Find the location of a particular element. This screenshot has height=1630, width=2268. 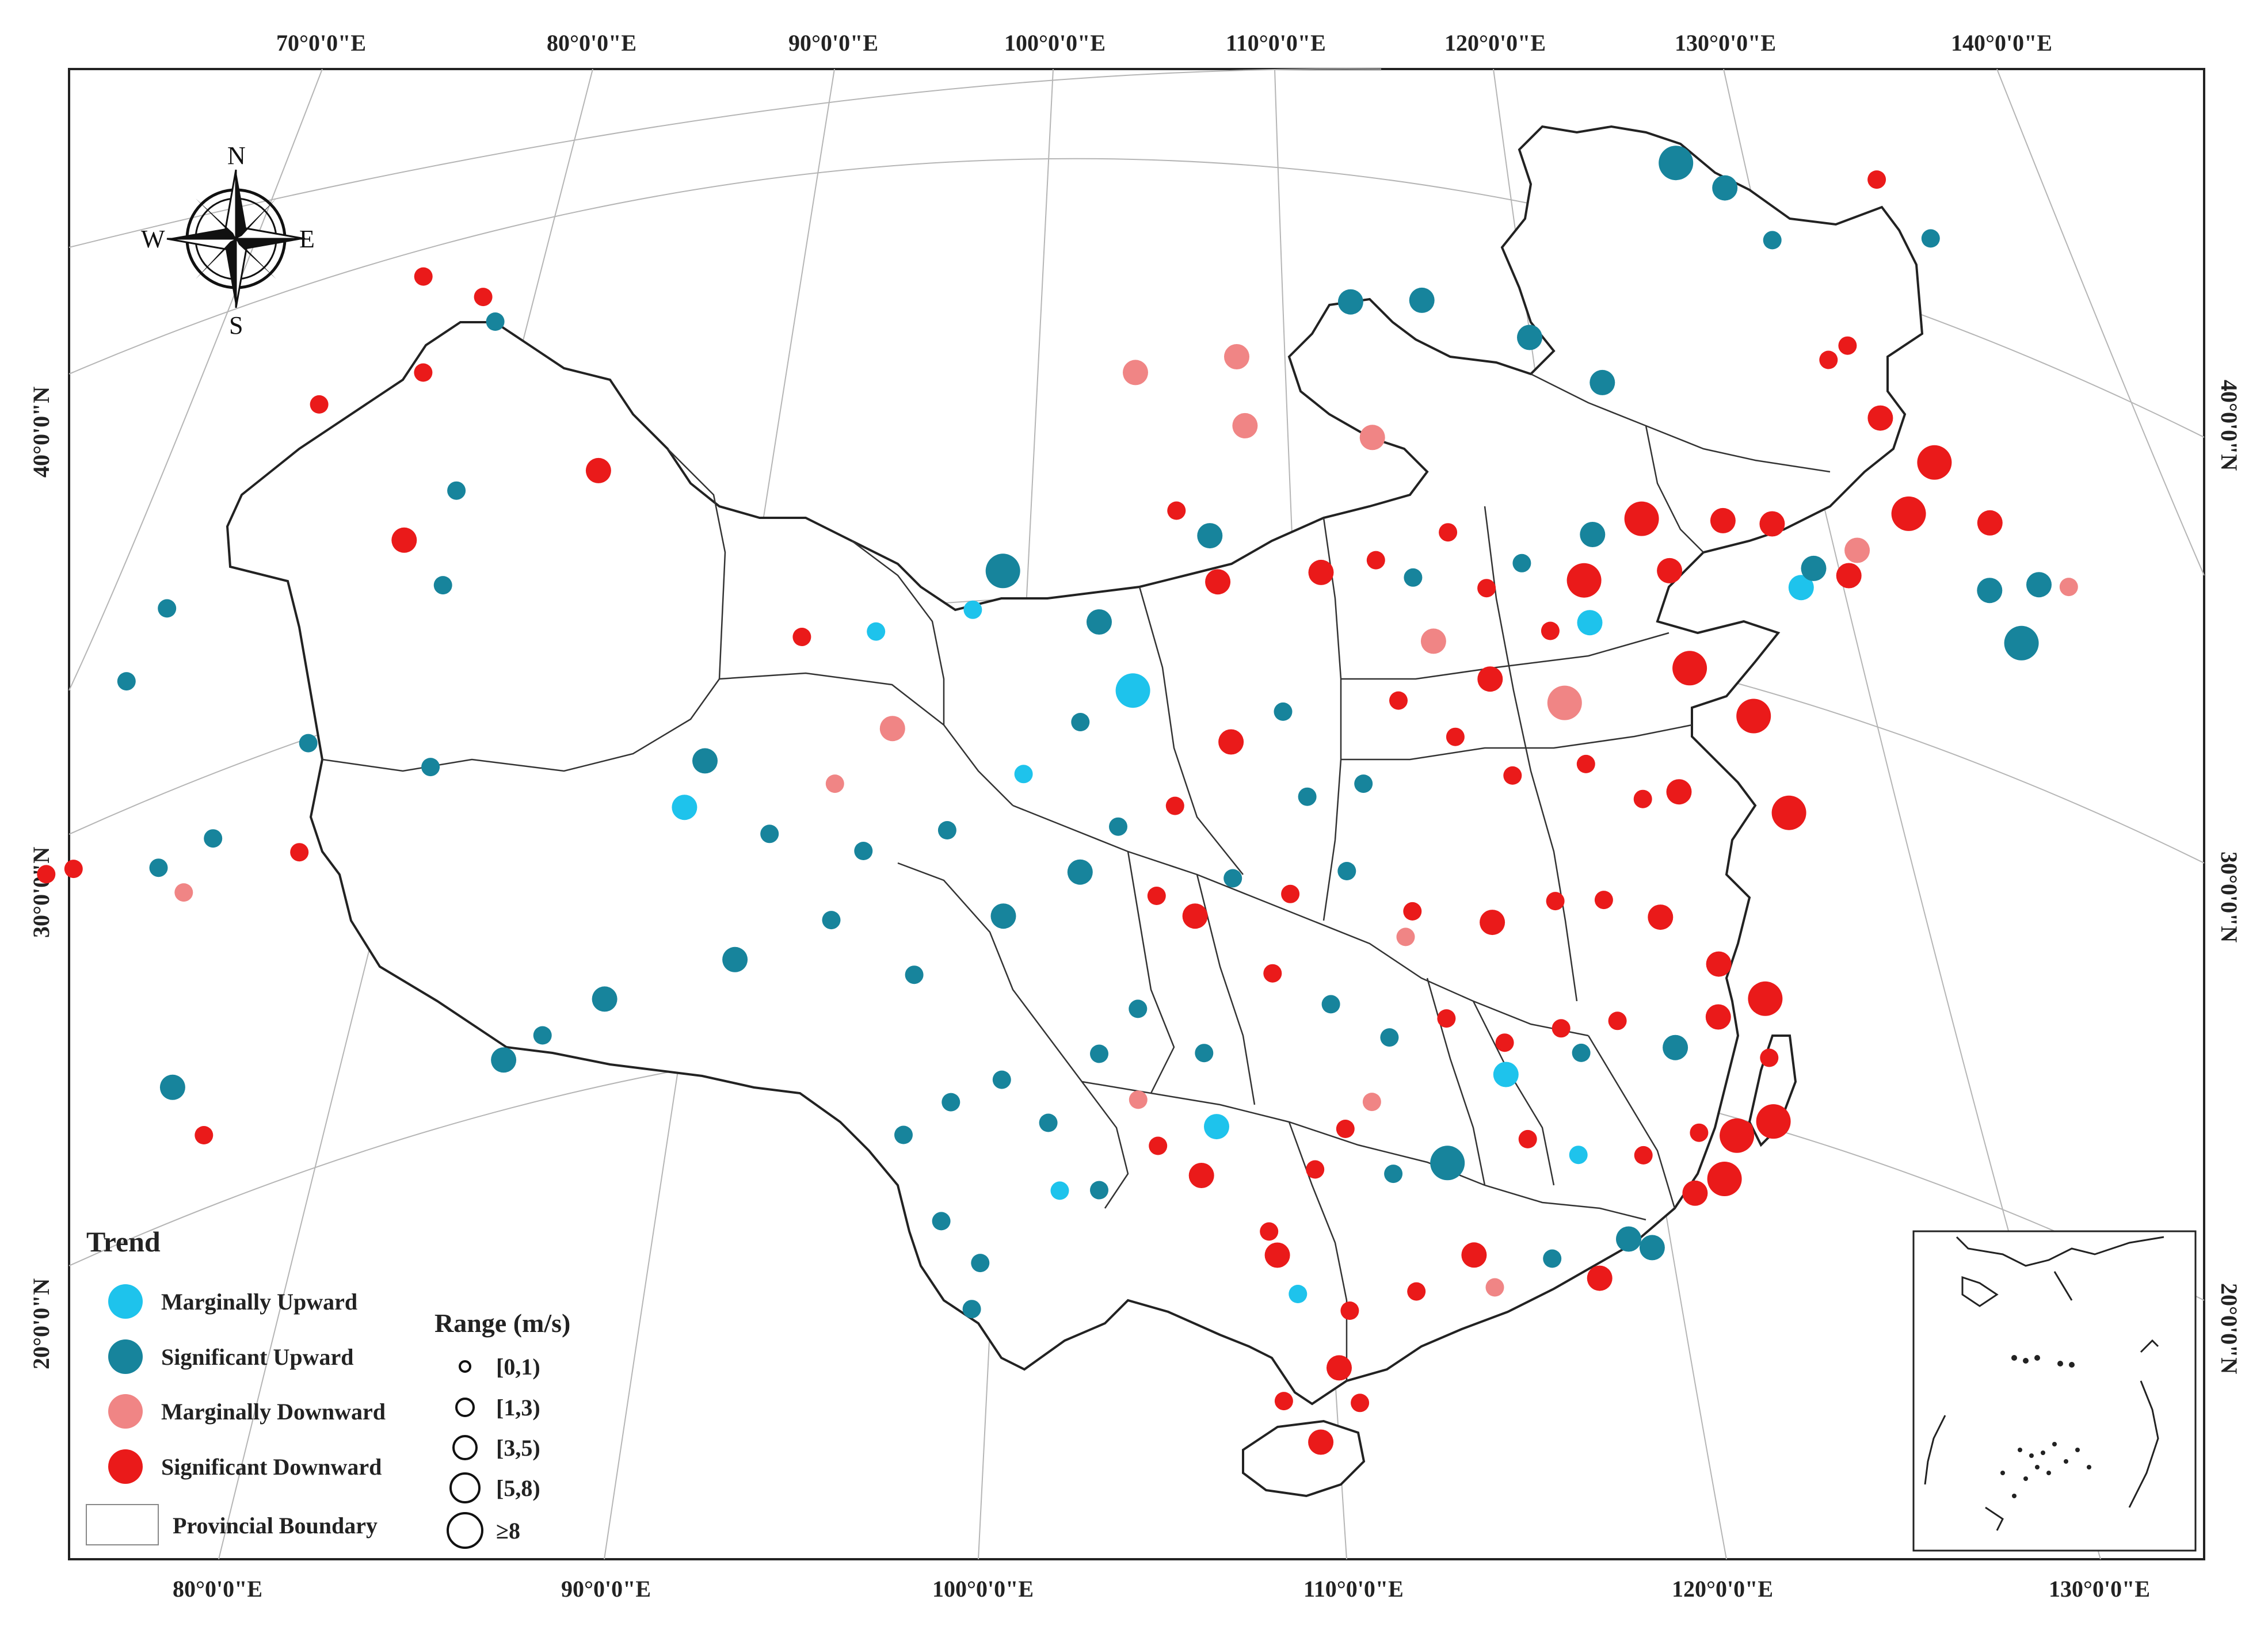

tick-label: 80°0'0"E is located at coordinates (591, 43).